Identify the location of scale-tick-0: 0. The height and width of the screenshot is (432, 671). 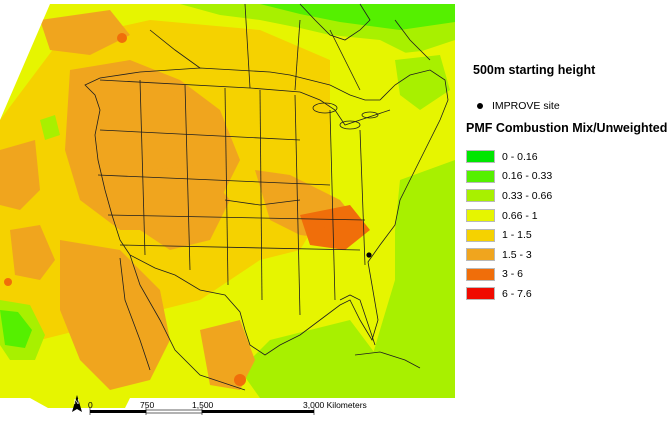
(90, 405).